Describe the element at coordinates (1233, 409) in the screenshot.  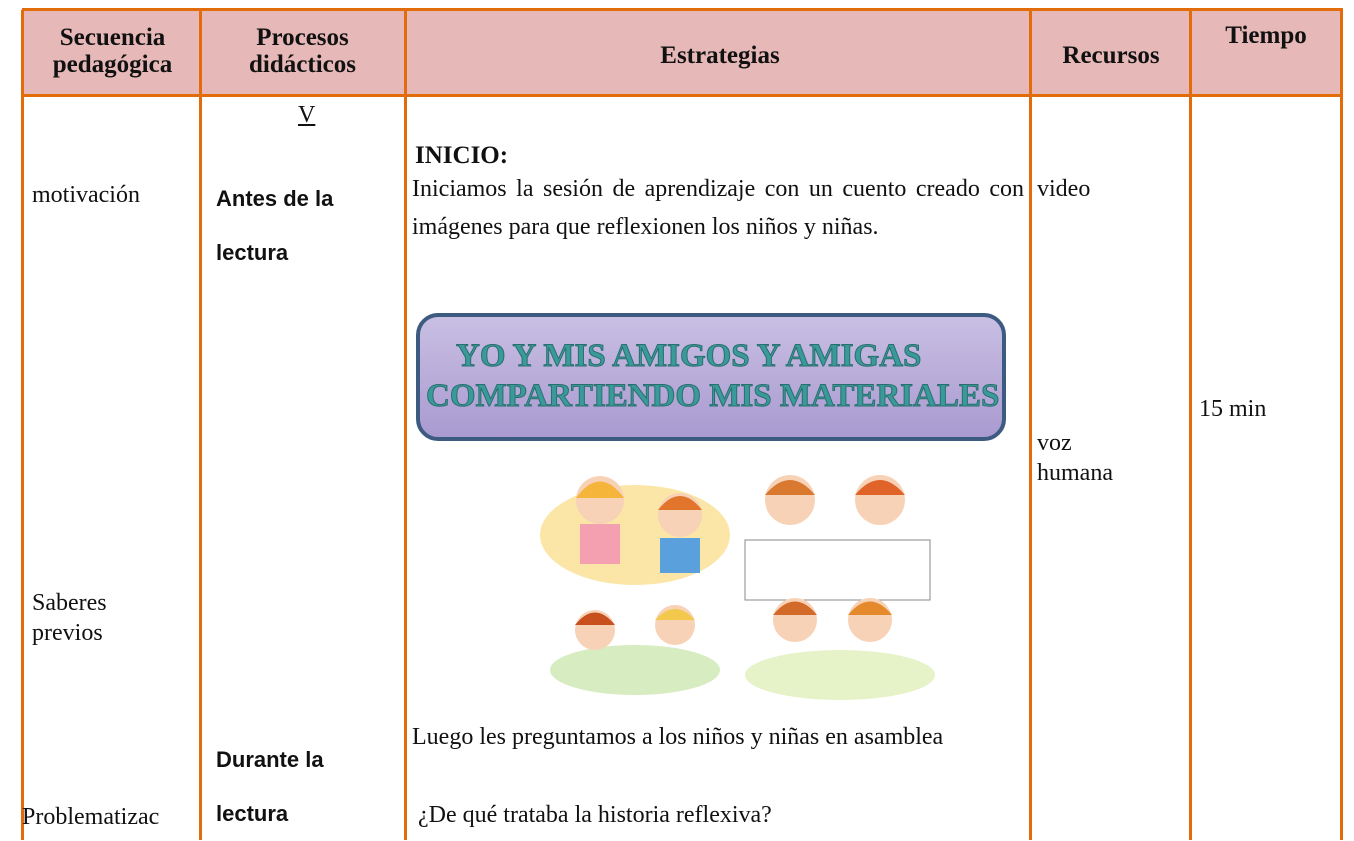
I see `cell-text: 15 min` at that location.